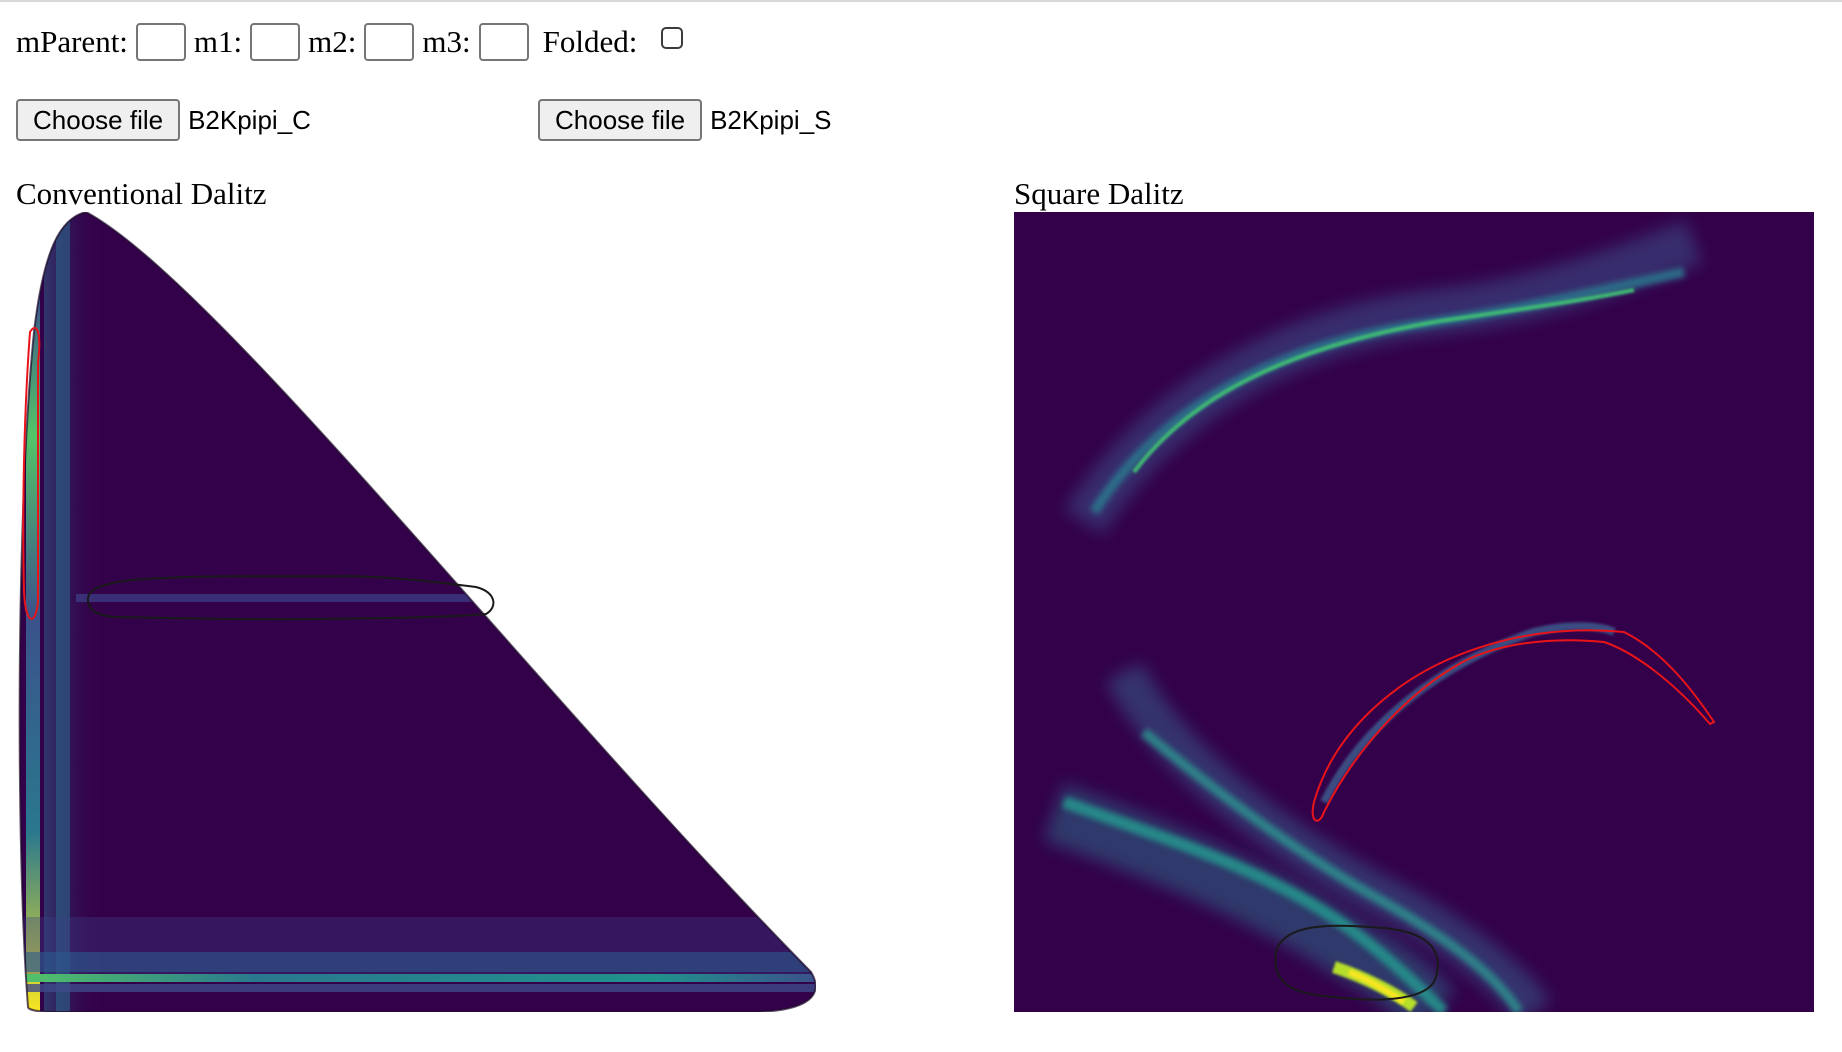 Image resolution: width=1842 pixels, height=1052 pixels. Describe the element at coordinates (921, 1) in the screenshot. I see `top-divider` at that location.